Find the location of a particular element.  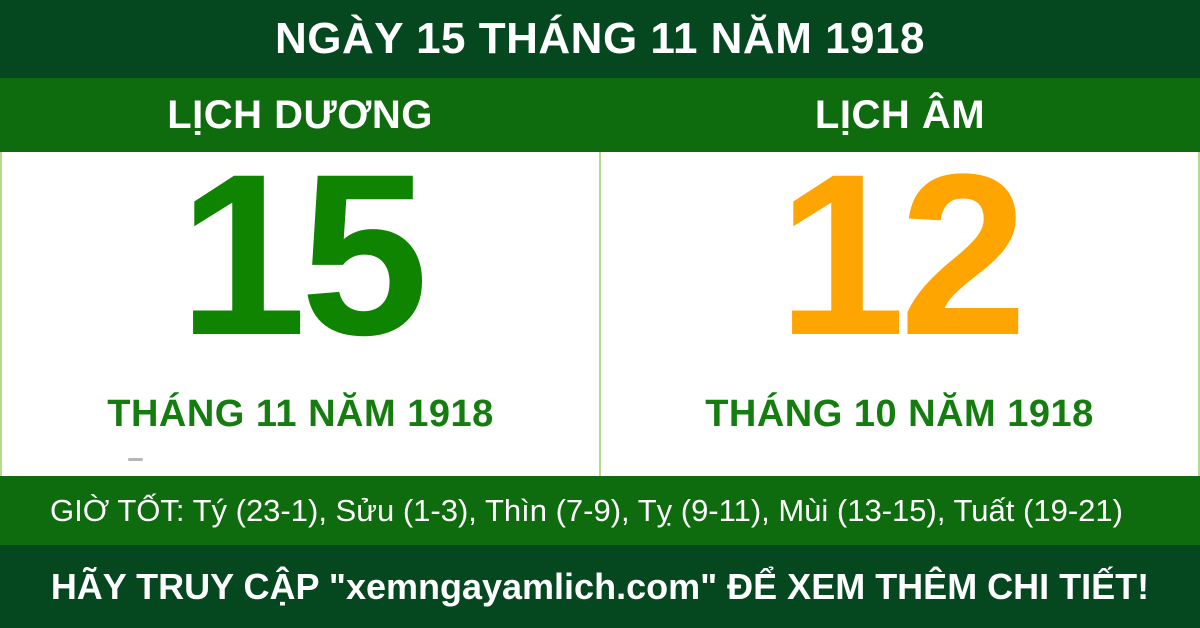

solar-month-label: THÁNG 11 NĂM 1918 is located at coordinates (300, 414).